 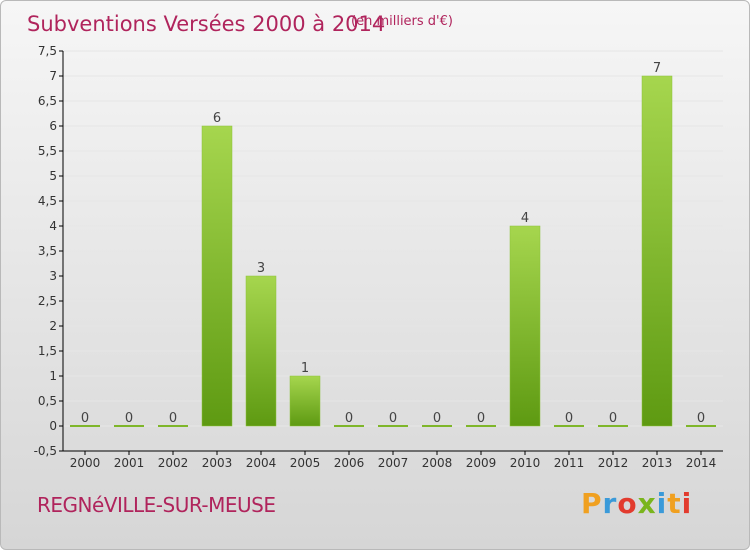 I want to click on y-tick-label: 7,5, so click(x=47, y=51).